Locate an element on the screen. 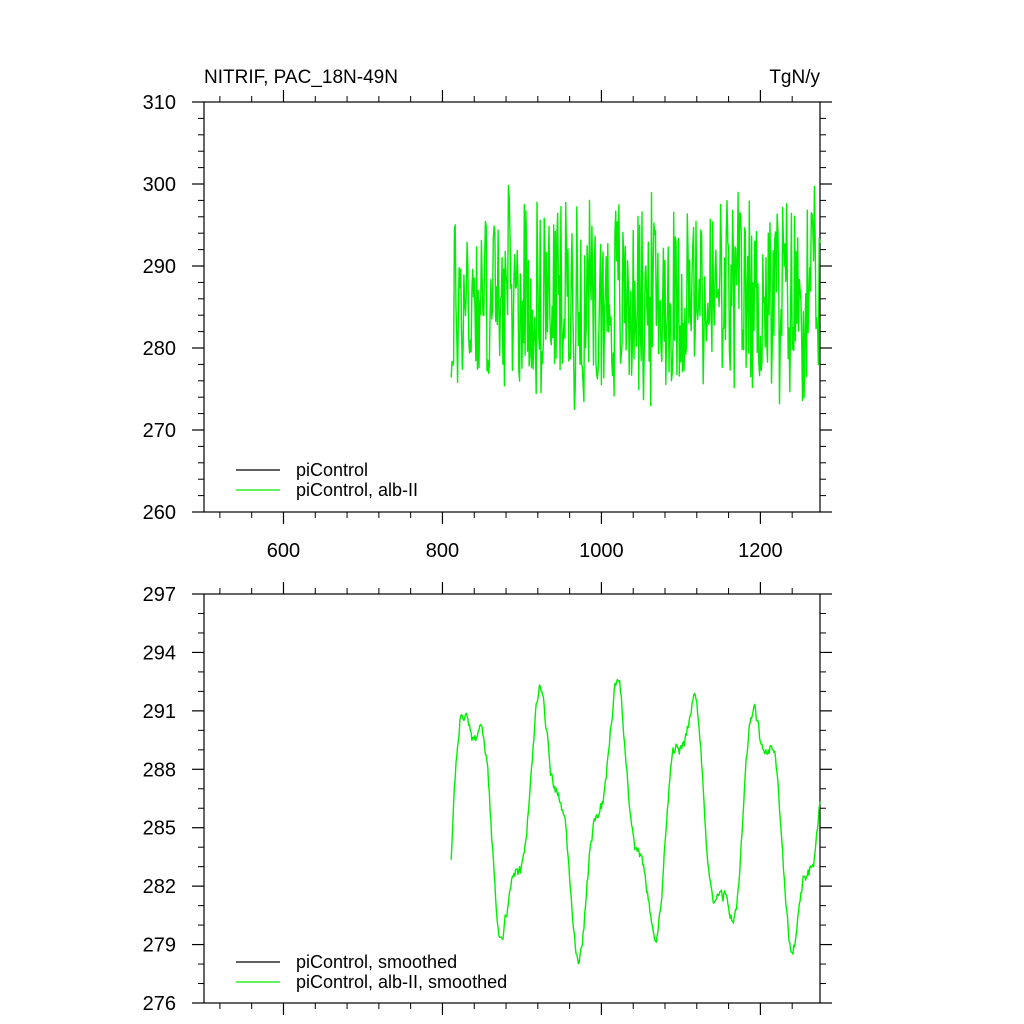 The width and height of the screenshot is (1024, 1024). y-tick-label: 290 is located at coordinates (159, 267).